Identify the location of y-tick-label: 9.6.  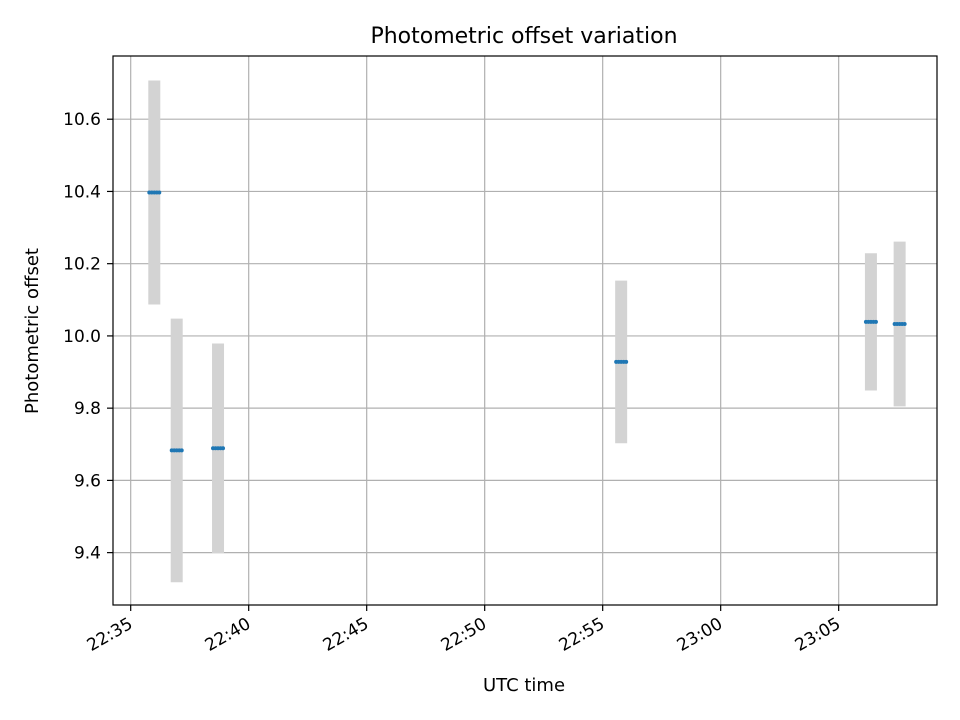
(87, 481).